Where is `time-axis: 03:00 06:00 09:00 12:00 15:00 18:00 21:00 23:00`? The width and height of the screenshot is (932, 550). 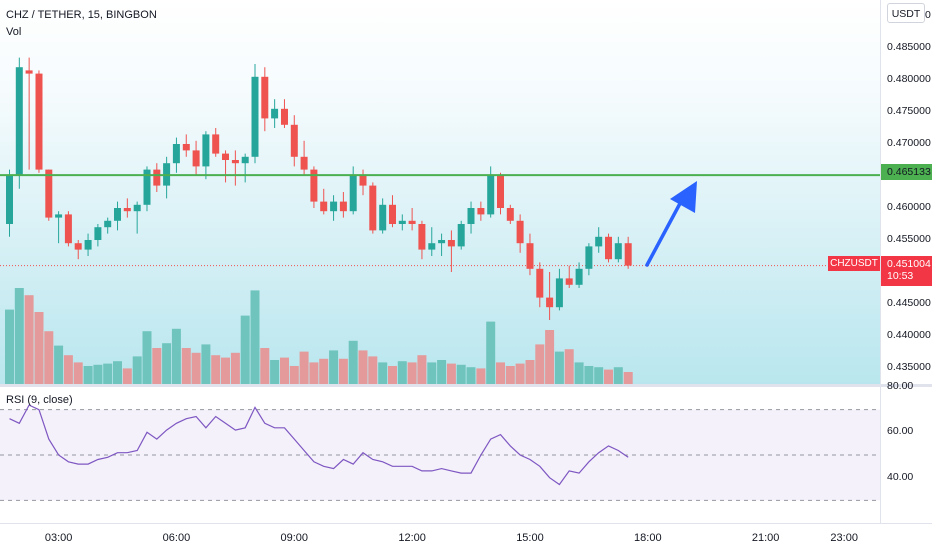
time-axis: 03:00 06:00 09:00 12:00 15:00 18:00 21:00 23:00 is located at coordinates (466, 536).